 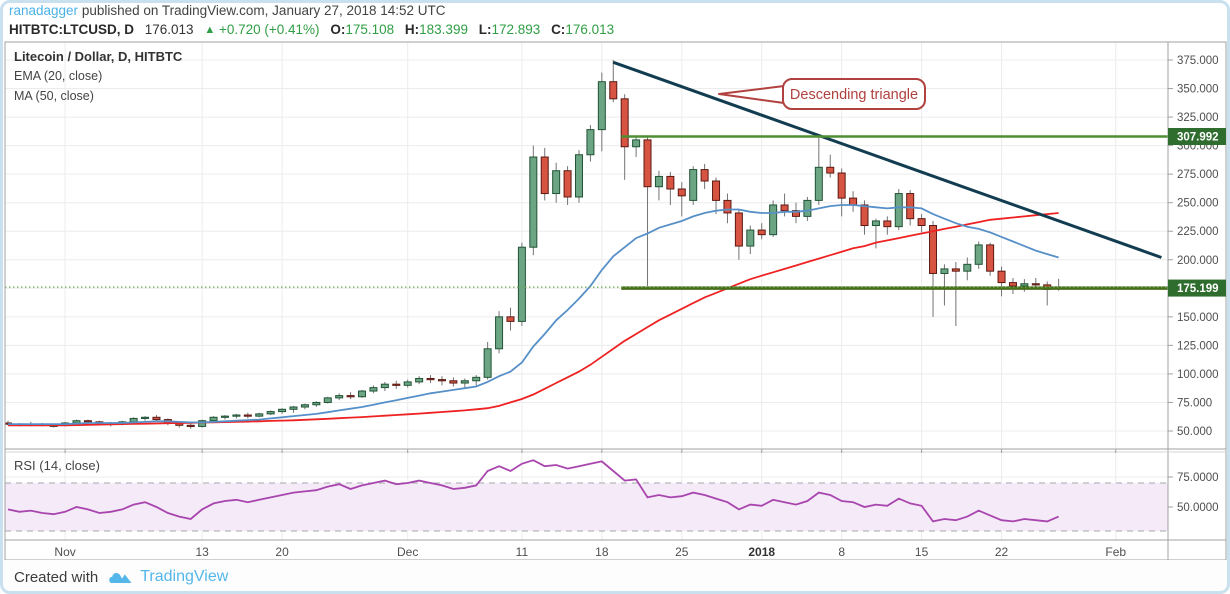 I want to click on svg-text: Dec, so click(x=407, y=552).